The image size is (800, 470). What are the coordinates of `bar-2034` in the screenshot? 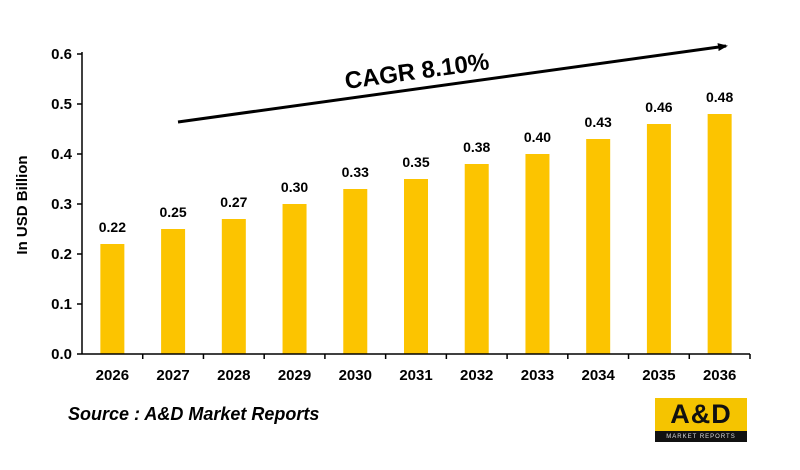 It's located at (598, 246).